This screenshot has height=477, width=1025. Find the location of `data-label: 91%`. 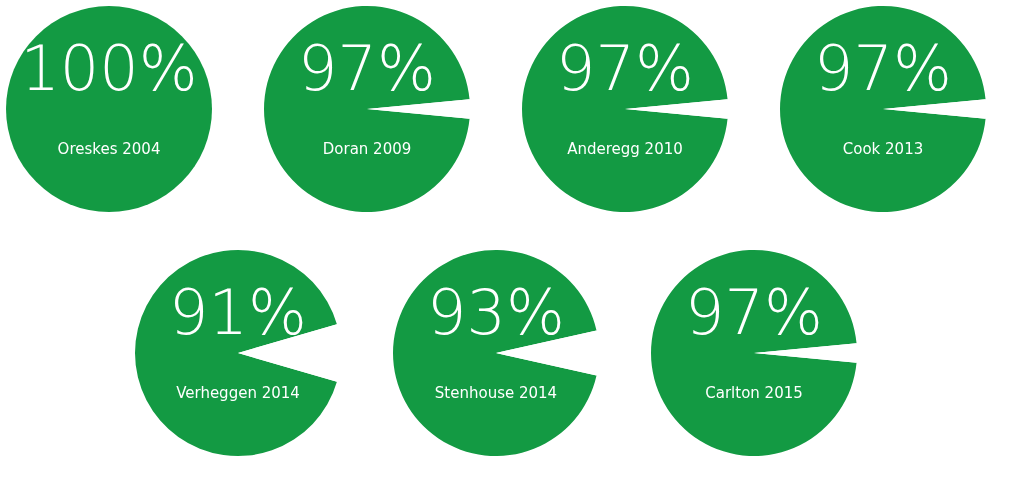

data-label: 91% is located at coordinates (238, 312).